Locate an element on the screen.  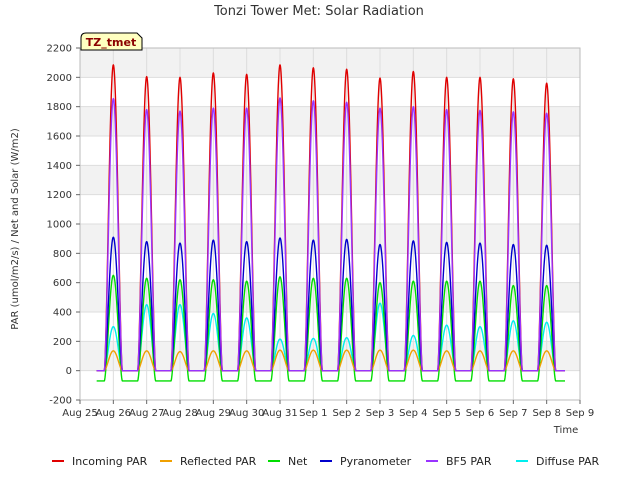
legend-label: BF5 PAR is located at coordinates (469, 461).